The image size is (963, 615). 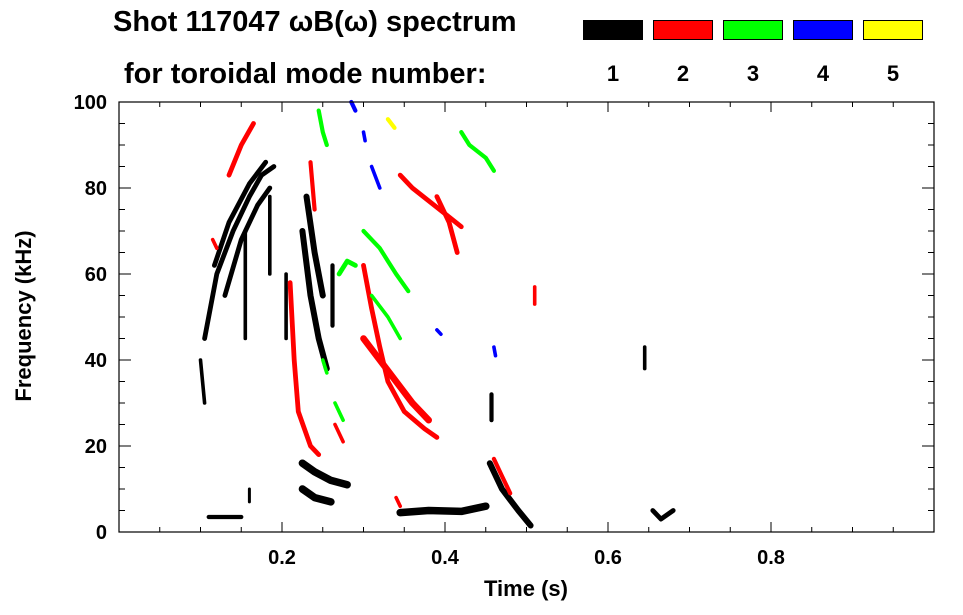 What do you see at coordinates (823, 73) in the screenshot?
I see `legend-label-mode-4: 4` at bounding box center [823, 73].